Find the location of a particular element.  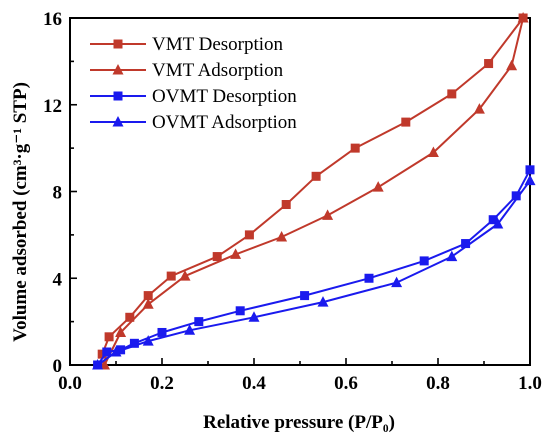

y-tick-label: 16 is located at coordinates (52, 19).